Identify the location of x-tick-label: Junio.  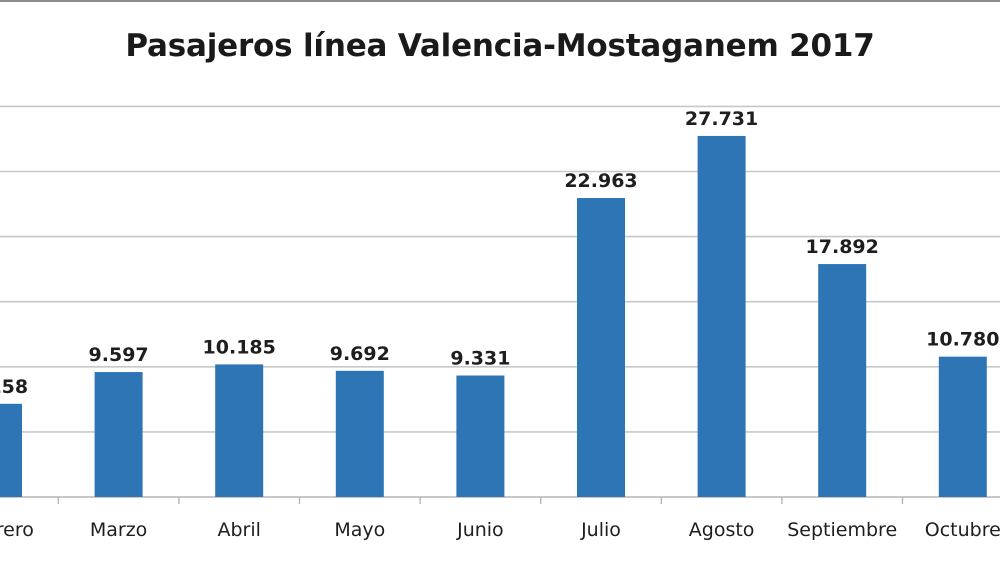
(480, 530).